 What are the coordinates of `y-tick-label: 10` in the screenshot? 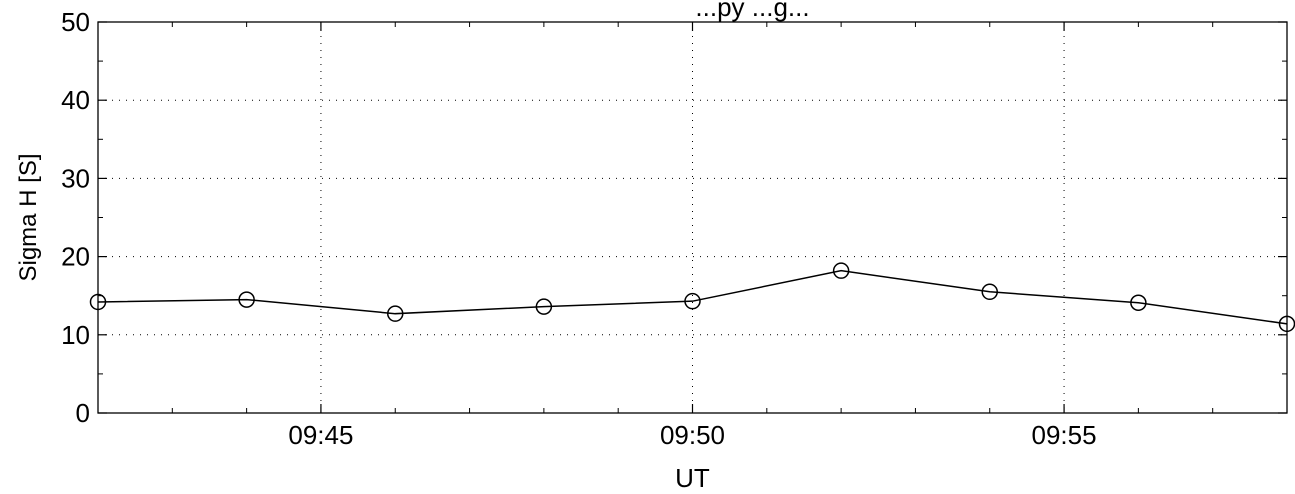 It's located at (75, 335).